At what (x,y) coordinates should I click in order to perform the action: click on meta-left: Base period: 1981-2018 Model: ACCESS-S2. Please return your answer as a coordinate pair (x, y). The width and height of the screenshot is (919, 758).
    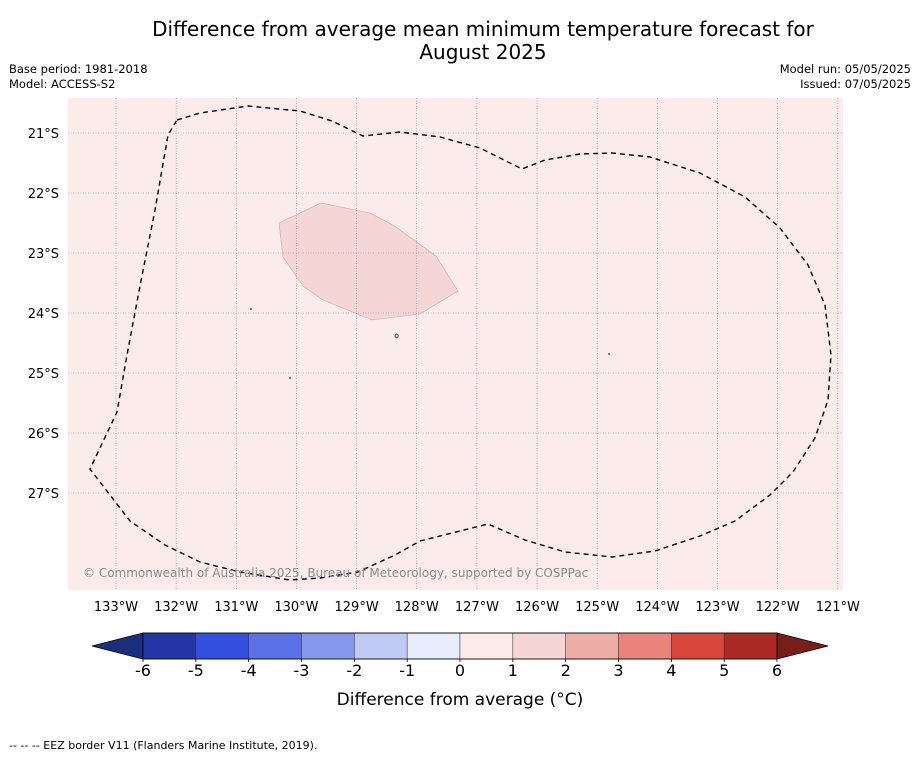
    Looking at the image, I should click on (78, 77).